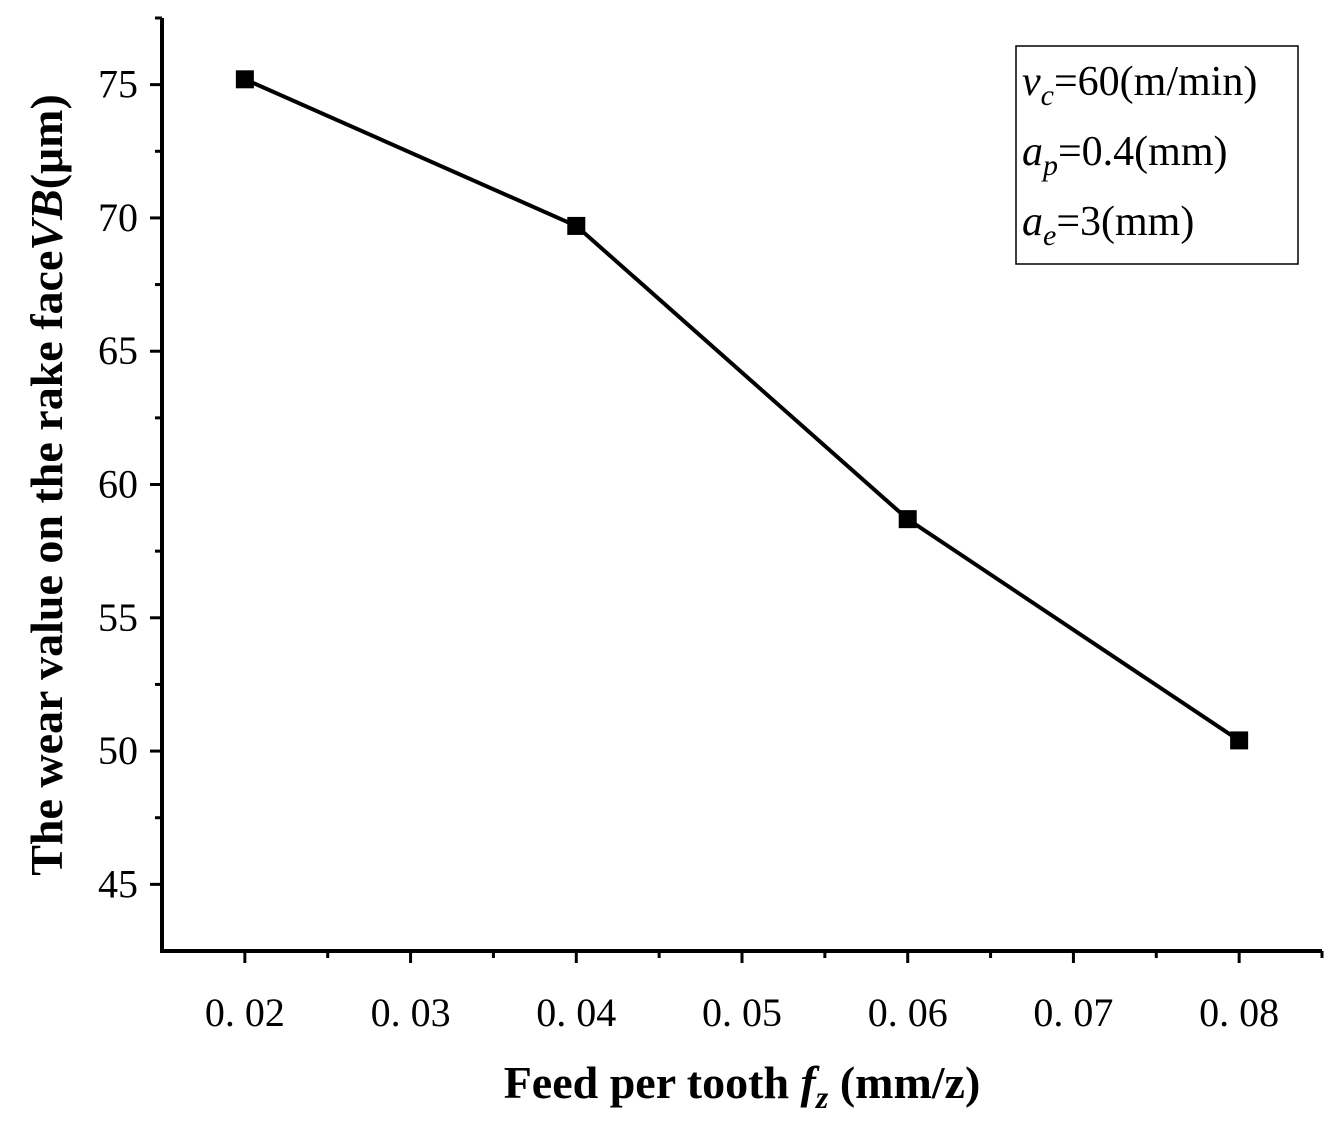 The height and width of the screenshot is (1138, 1340). I want to click on annotation-line-ae: ae=3(mm), so click(1108, 225).